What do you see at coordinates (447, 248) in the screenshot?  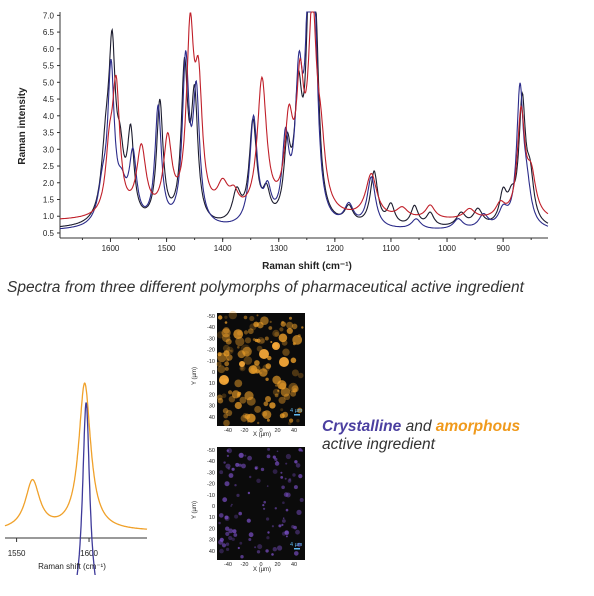 I see `x-tick-label: 1000` at bounding box center [447, 248].